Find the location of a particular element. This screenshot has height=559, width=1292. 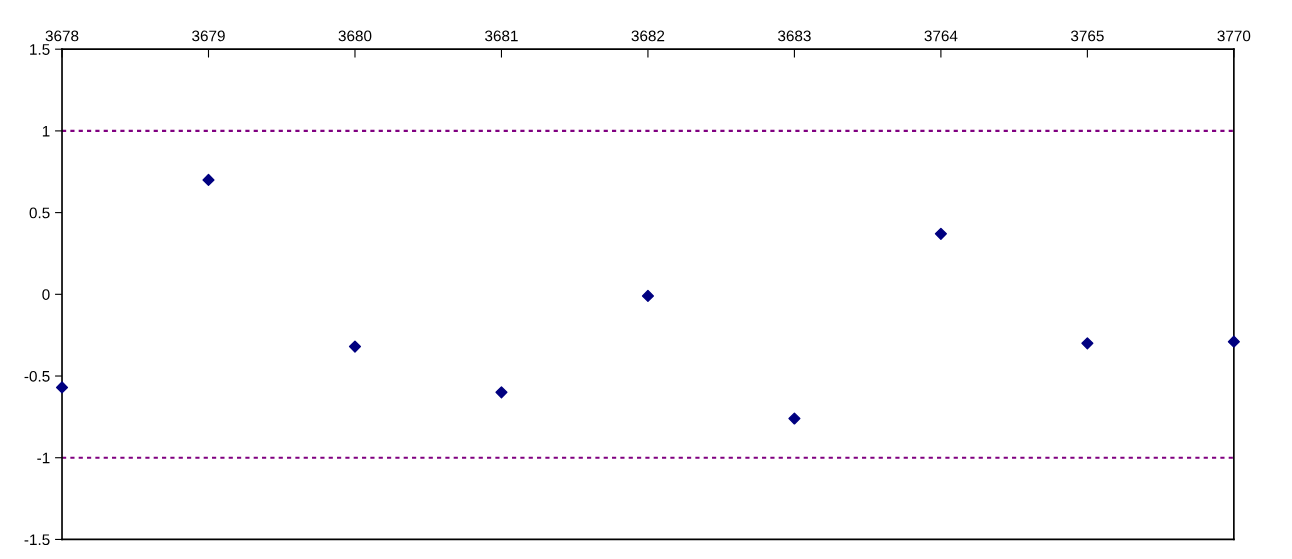

x-tick-label: 3764 is located at coordinates (941, 36).